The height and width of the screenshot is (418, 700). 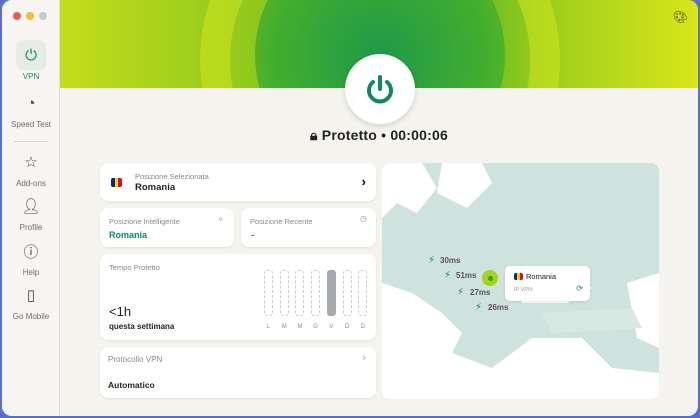 What do you see at coordinates (308, 227) in the screenshot?
I see `recent-location-card: Posizione Recente ◷ -` at bounding box center [308, 227].